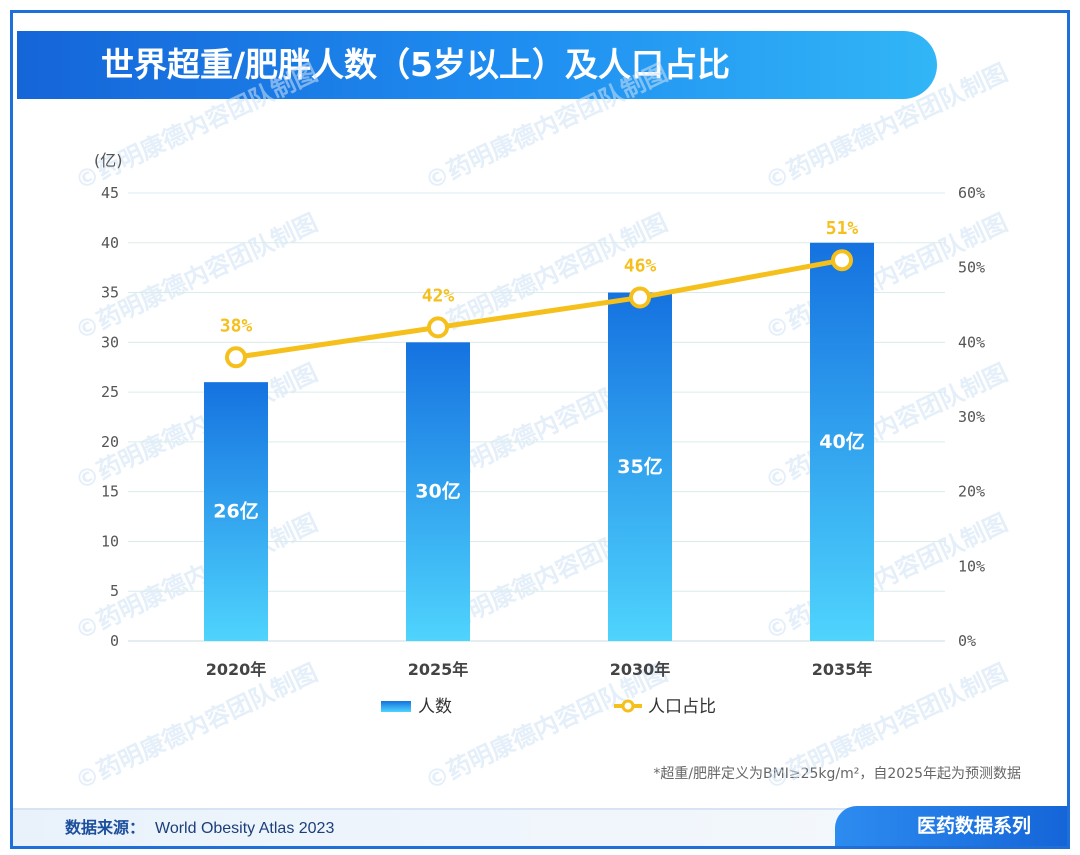 The image size is (1080, 855). I want to click on y2-tick-label: 60%, so click(971, 193).